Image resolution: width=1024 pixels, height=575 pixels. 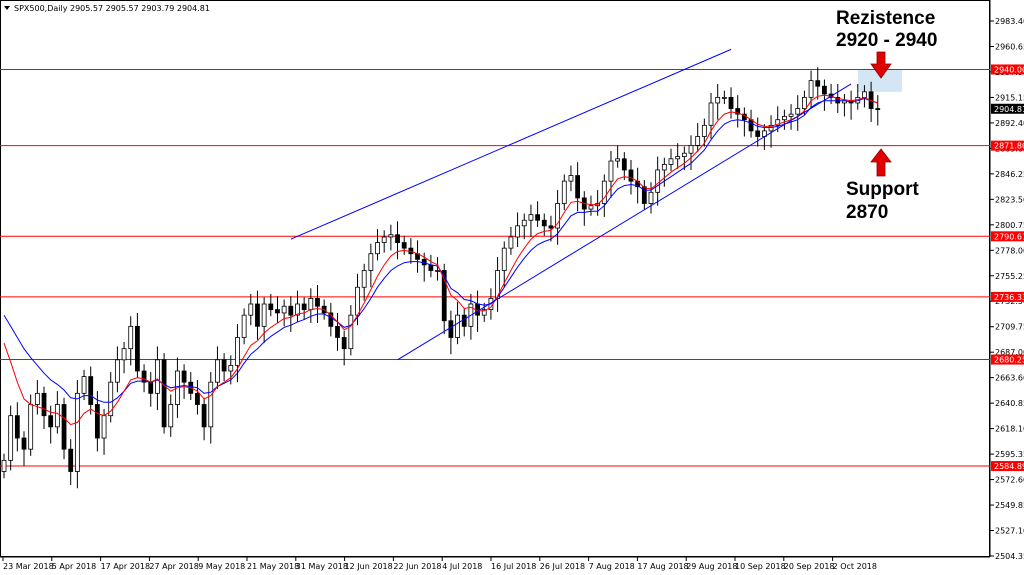 What do you see at coordinates (760, 566) in the screenshot?
I see `x-tick-label: 10 Sep 2018` at bounding box center [760, 566].